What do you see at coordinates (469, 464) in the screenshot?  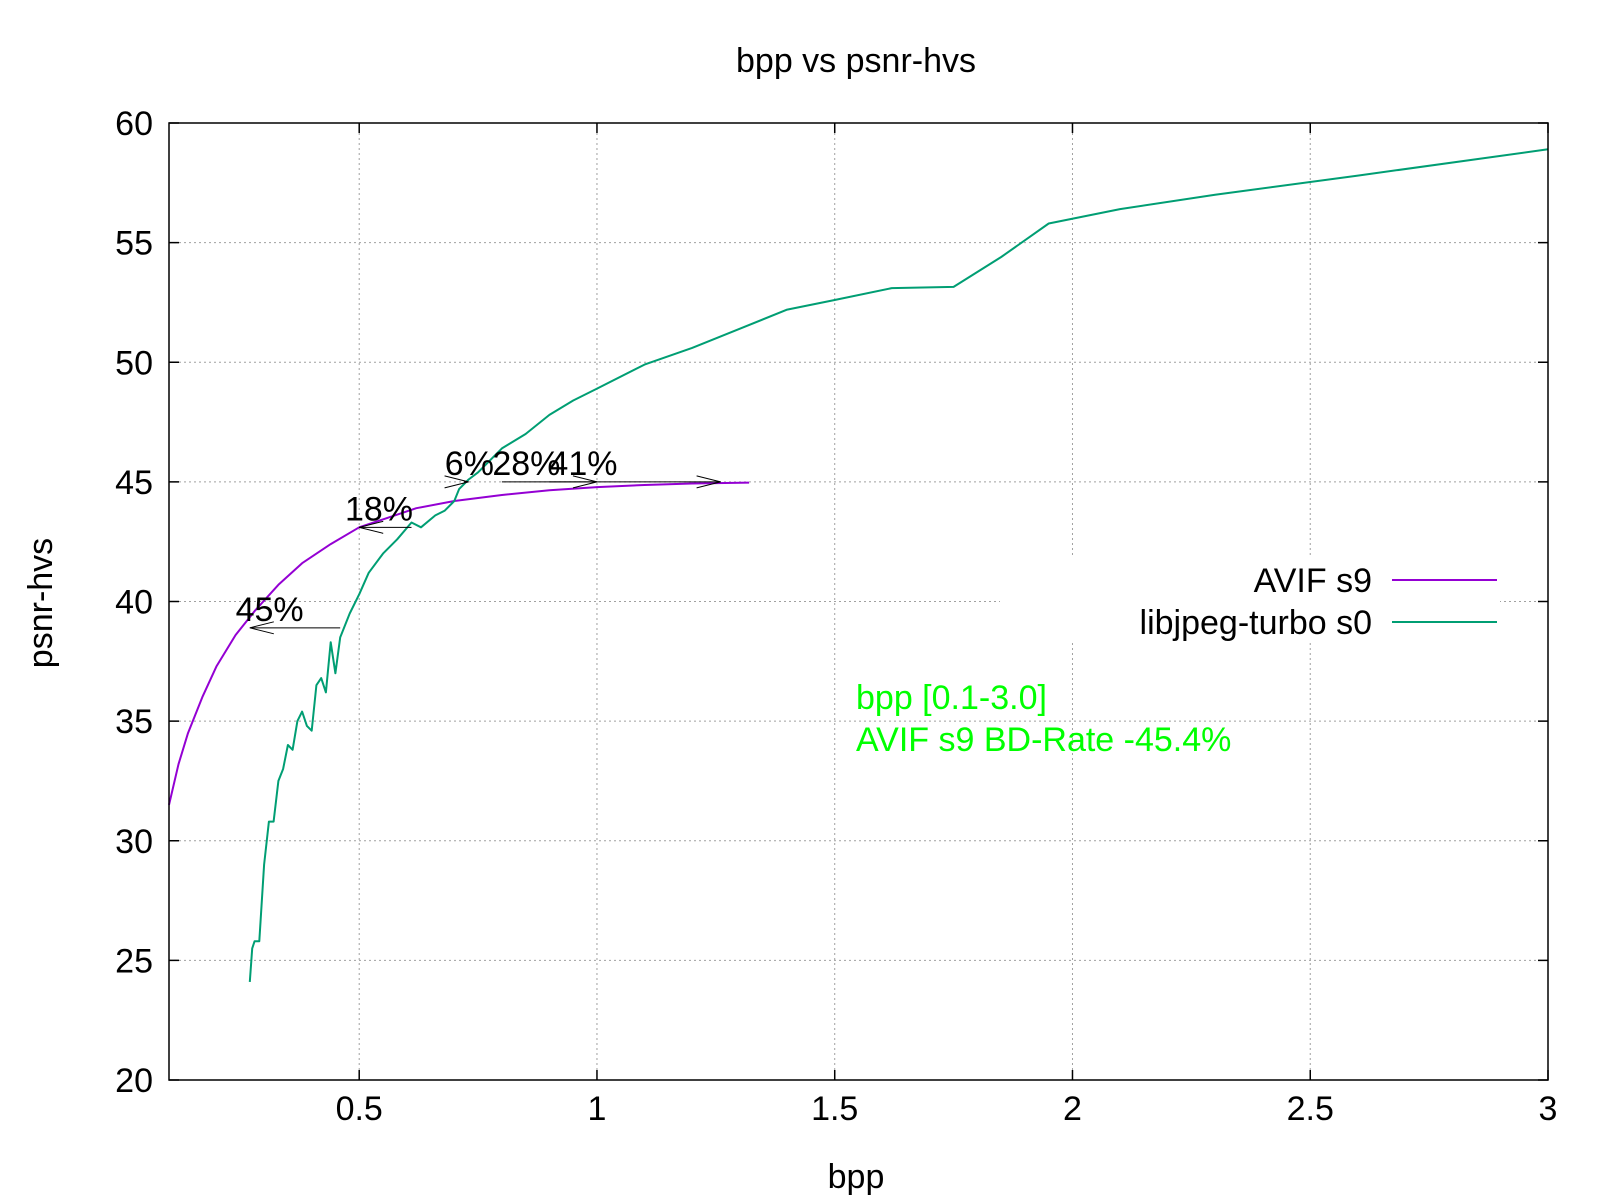 I see `bd-rate-label: 6%` at bounding box center [469, 464].